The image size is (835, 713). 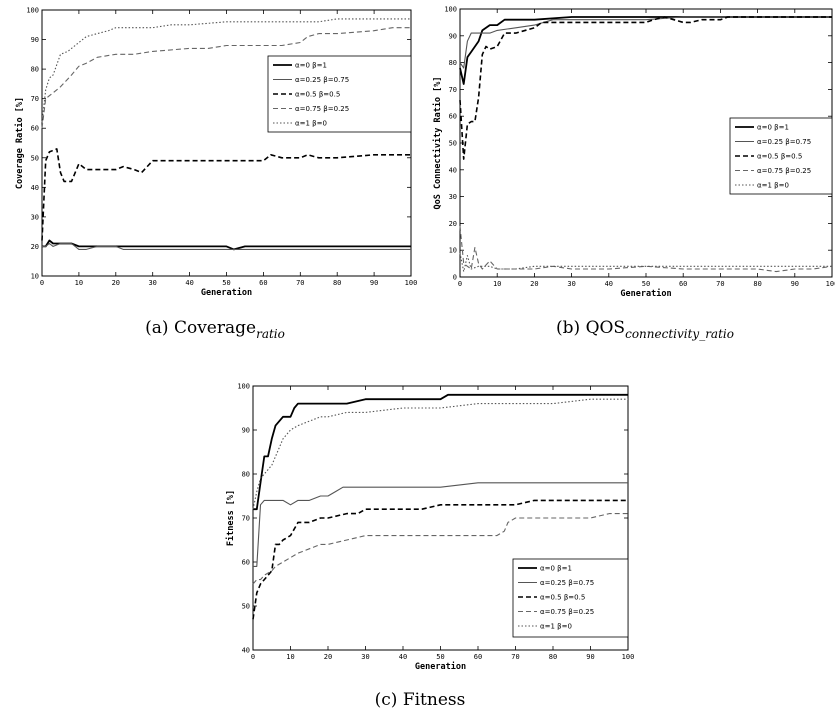 I want to click on caption-b: (b) QOSconnectivity_ratio, so click(x=645, y=329).